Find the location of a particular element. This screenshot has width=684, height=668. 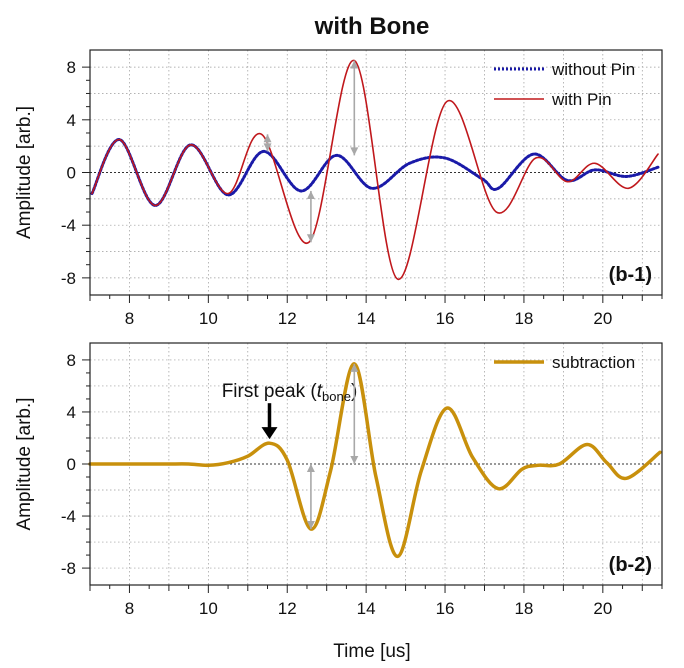

legend-label: with Pin is located at coordinates (581, 99).